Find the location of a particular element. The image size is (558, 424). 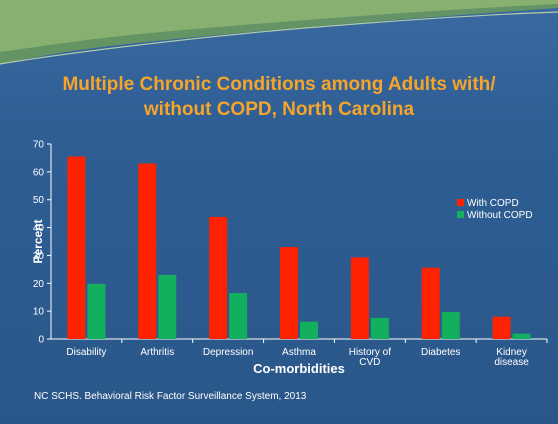

y-tick-label: 50 is located at coordinates (39, 200).